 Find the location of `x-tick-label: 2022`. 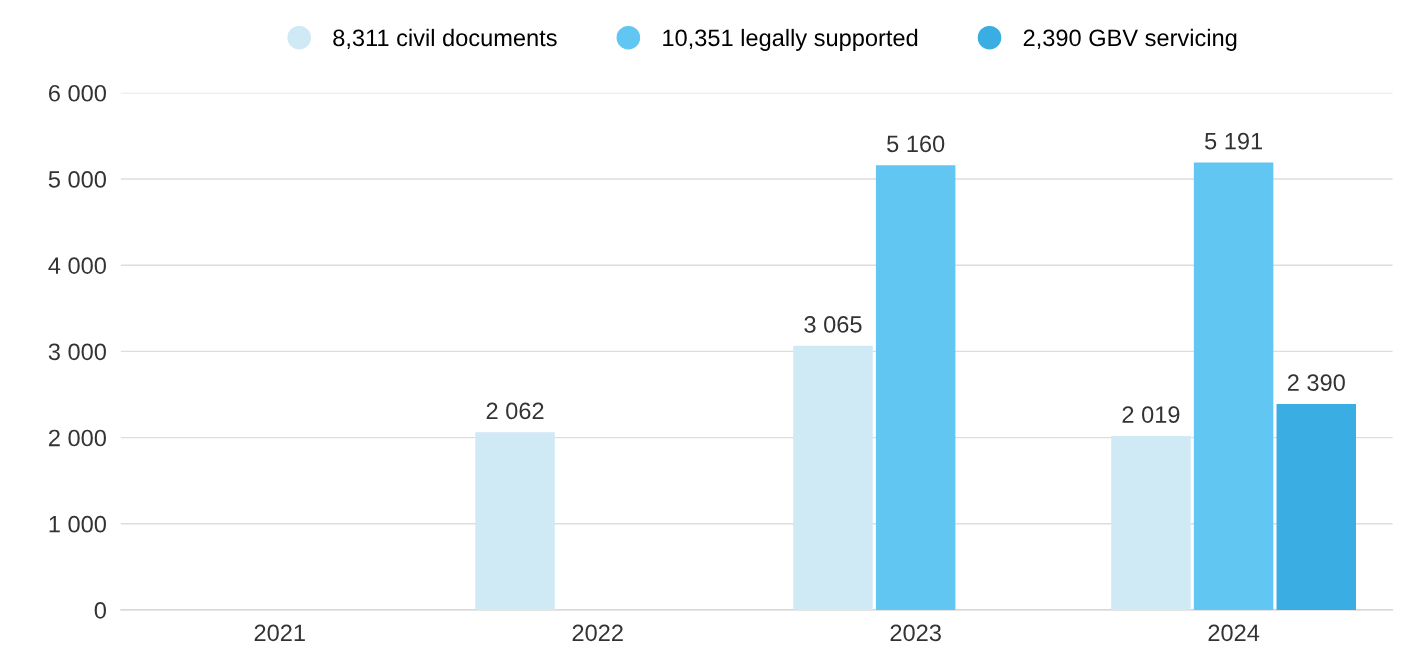

x-tick-label: 2022 is located at coordinates (597, 633).